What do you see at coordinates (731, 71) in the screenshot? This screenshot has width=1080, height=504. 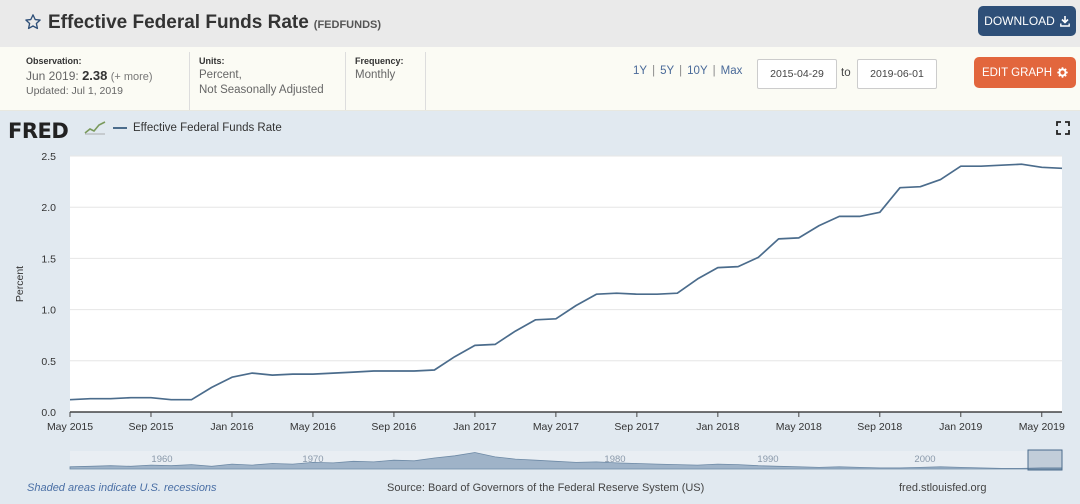 I see `range-max: Max` at bounding box center [731, 71].